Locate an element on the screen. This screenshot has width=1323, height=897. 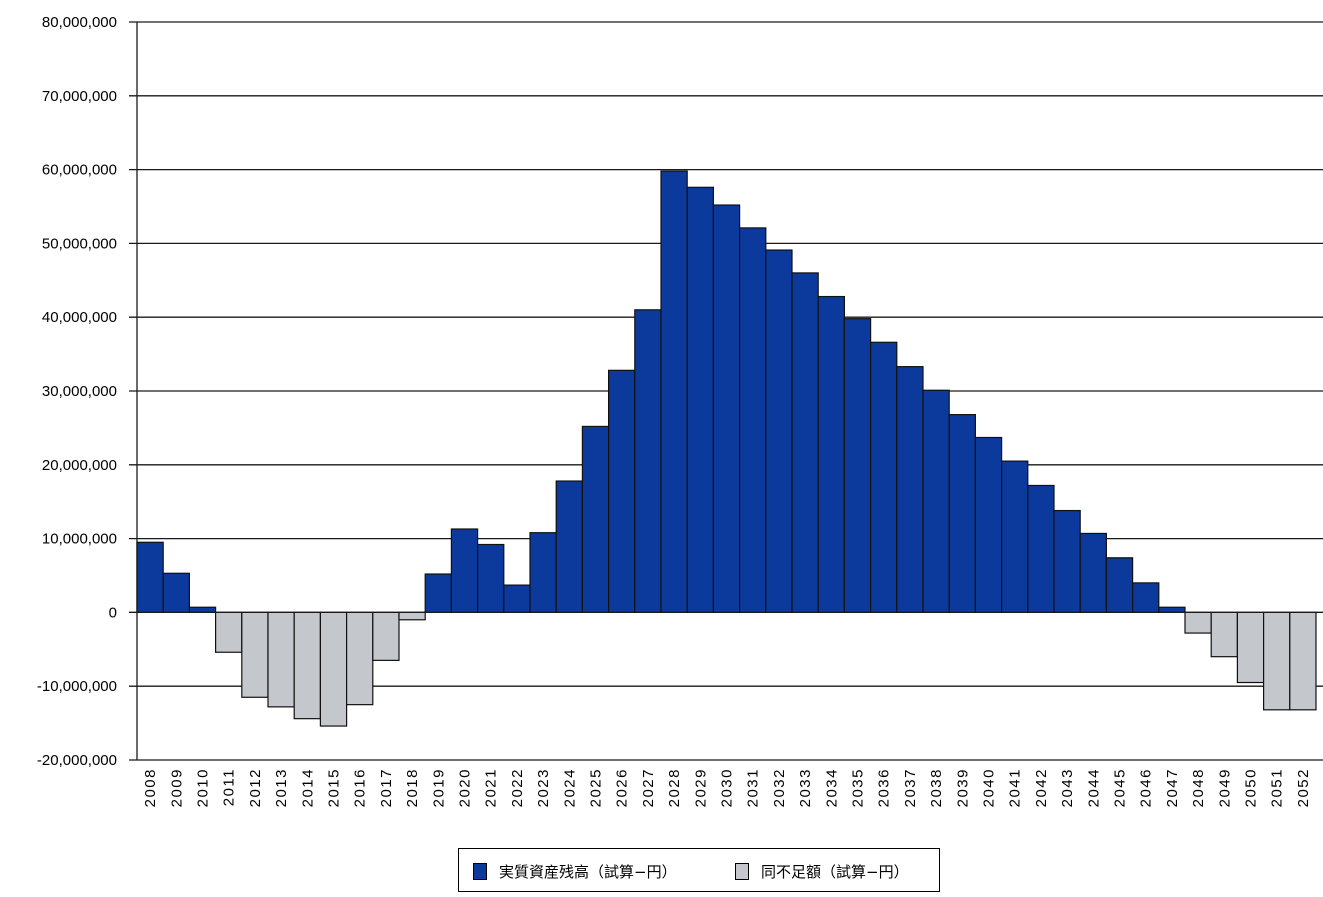
x-tick-label: 2008 is located at coordinates (150, 787).